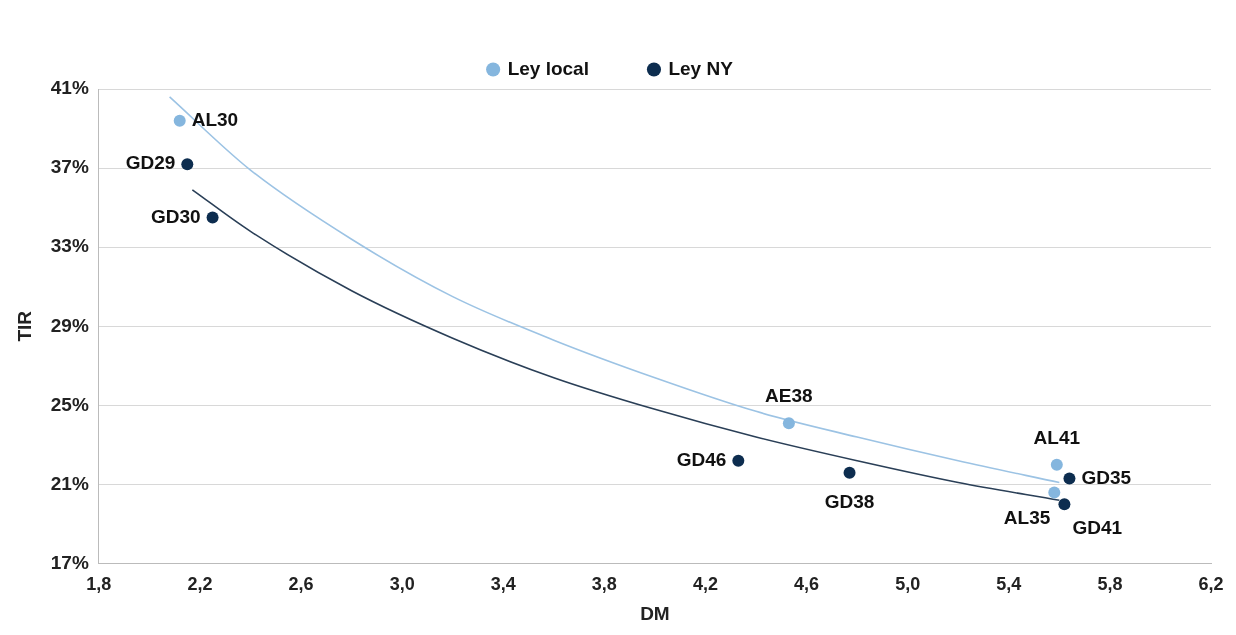 The width and height of the screenshot is (1236, 635). Describe the element at coordinates (1106, 477) in the screenshot. I see `annotation: GD35` at that location.